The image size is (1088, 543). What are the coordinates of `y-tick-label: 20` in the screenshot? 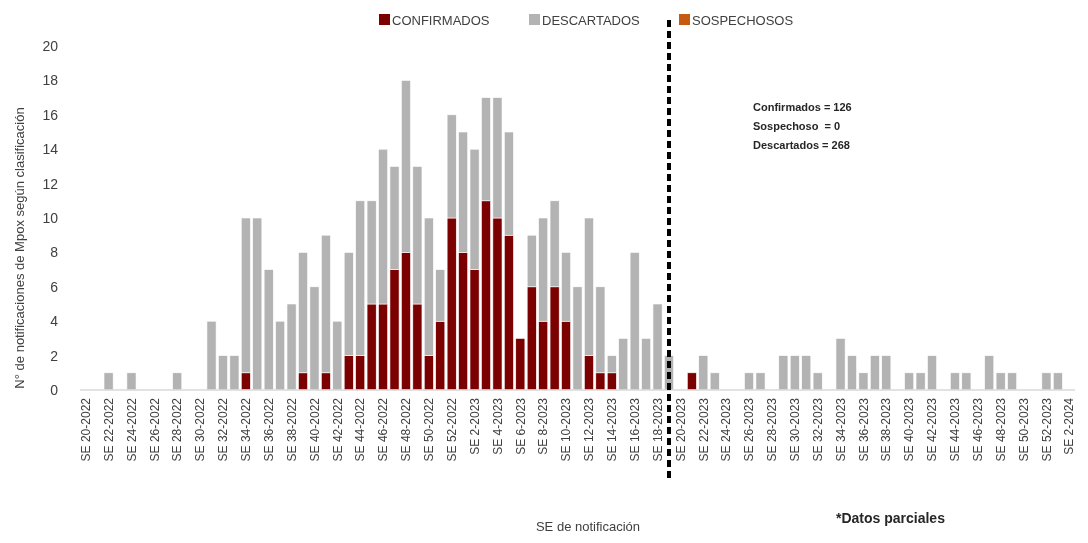 It's located at (50, 45).